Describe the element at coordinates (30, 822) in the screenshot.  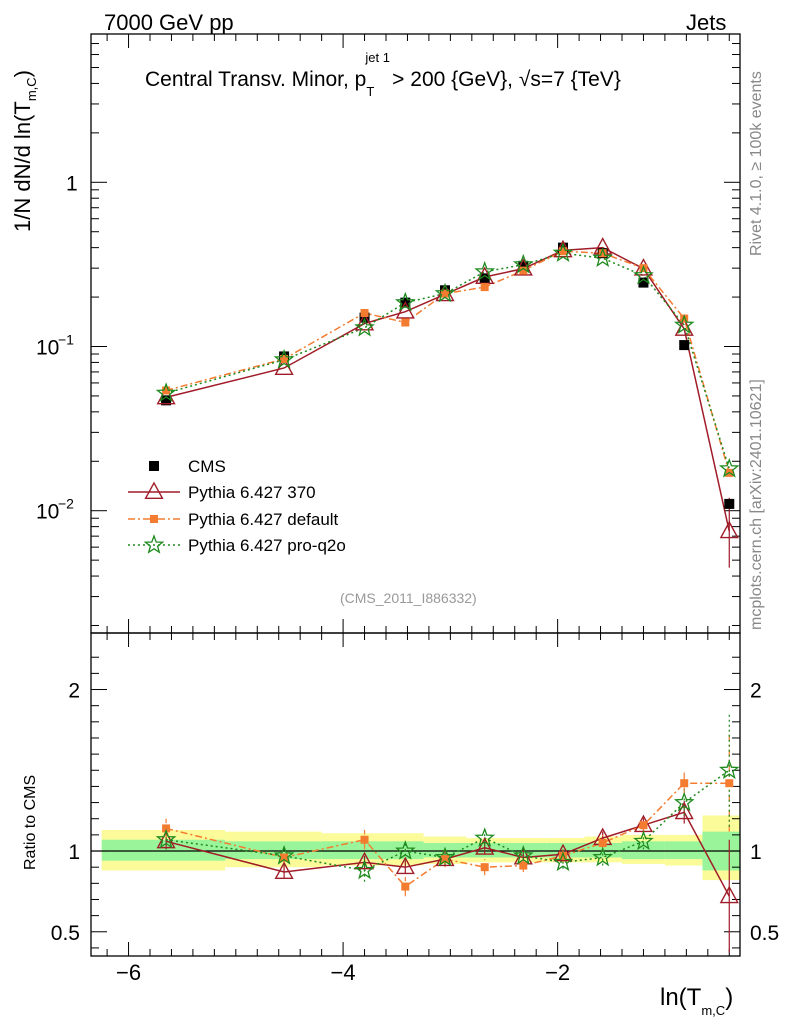
I see `ratio-axis-title: Ratio to CMS` at that location.